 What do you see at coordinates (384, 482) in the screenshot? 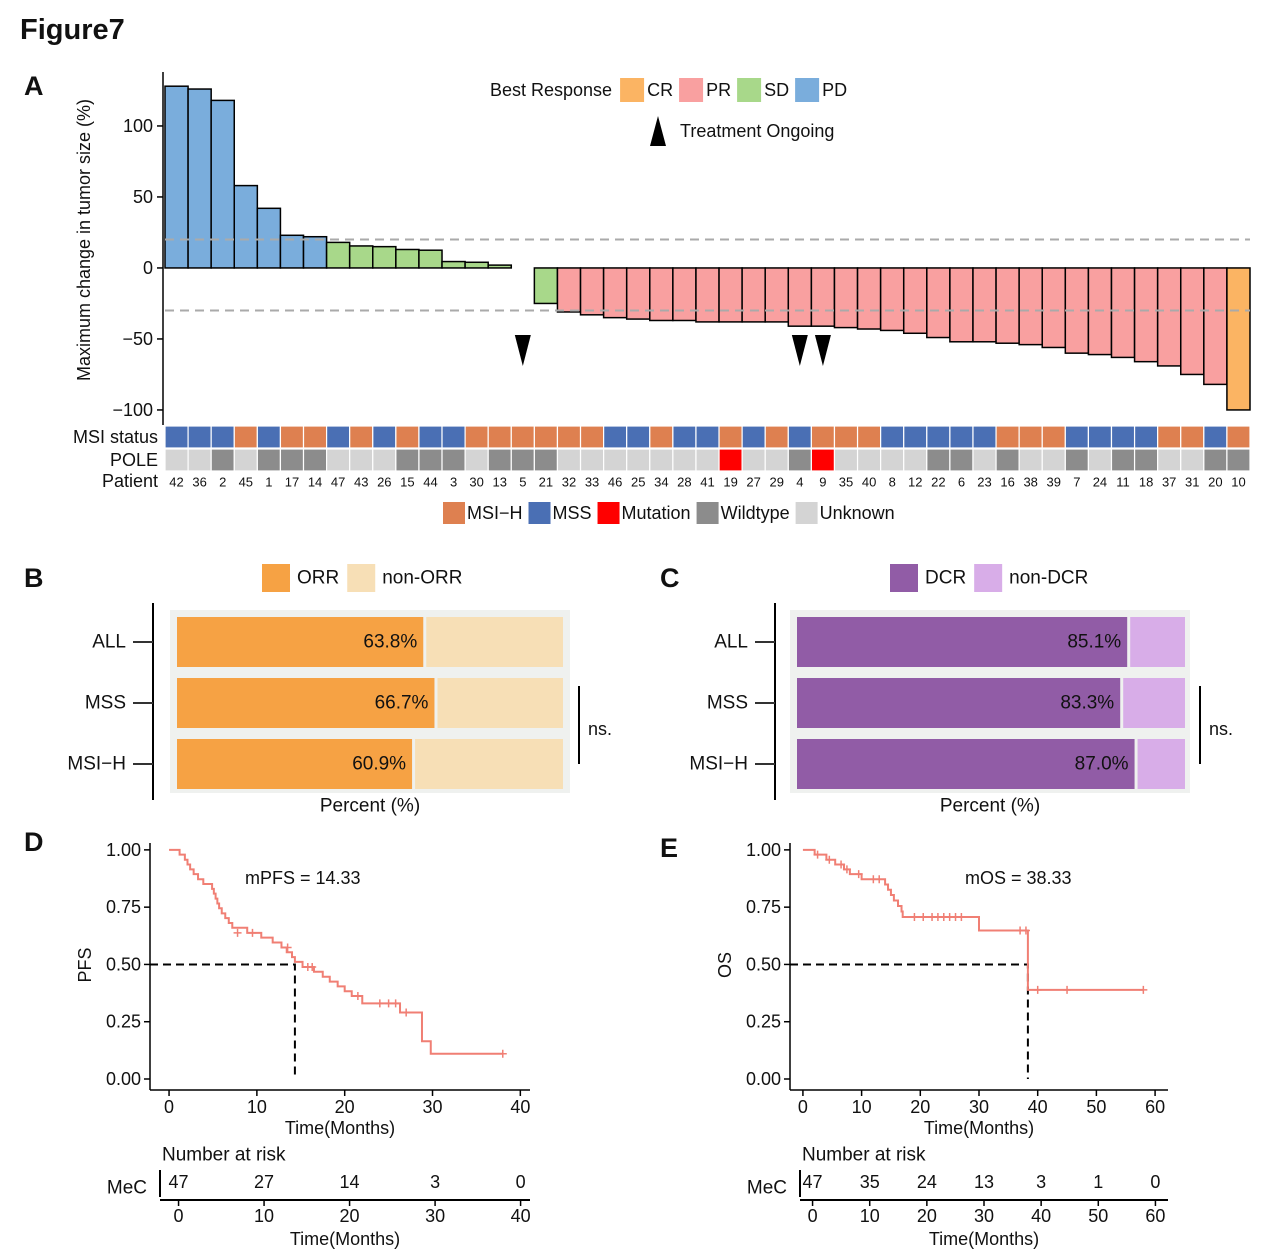
I see `patient-label: 26` at bounding box center [384, 482].